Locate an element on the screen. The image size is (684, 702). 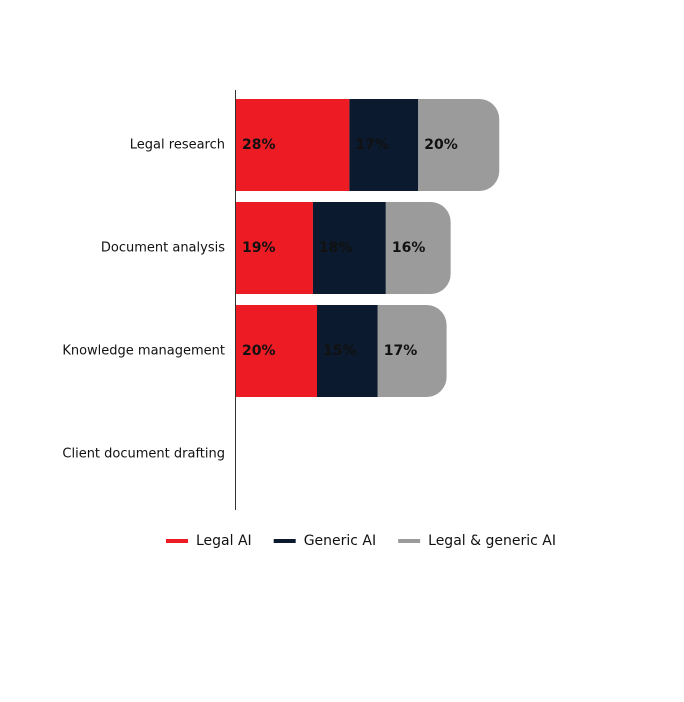
y-tick-label: Document analysis is located at coordinates (163, 248).